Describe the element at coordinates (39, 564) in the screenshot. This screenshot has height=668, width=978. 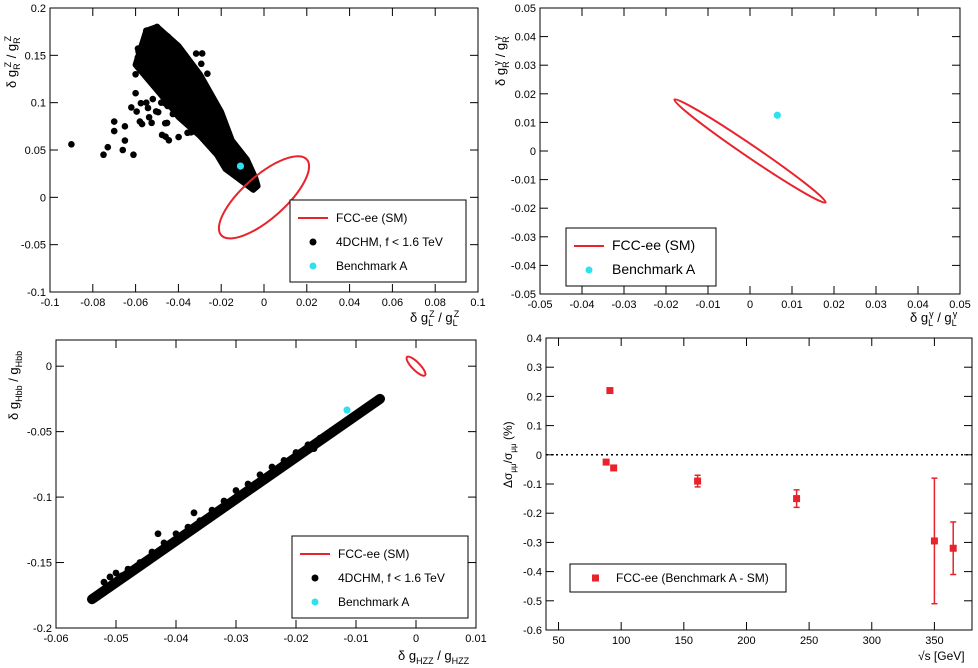
I see `y-tick-label: -0.15` at that location.